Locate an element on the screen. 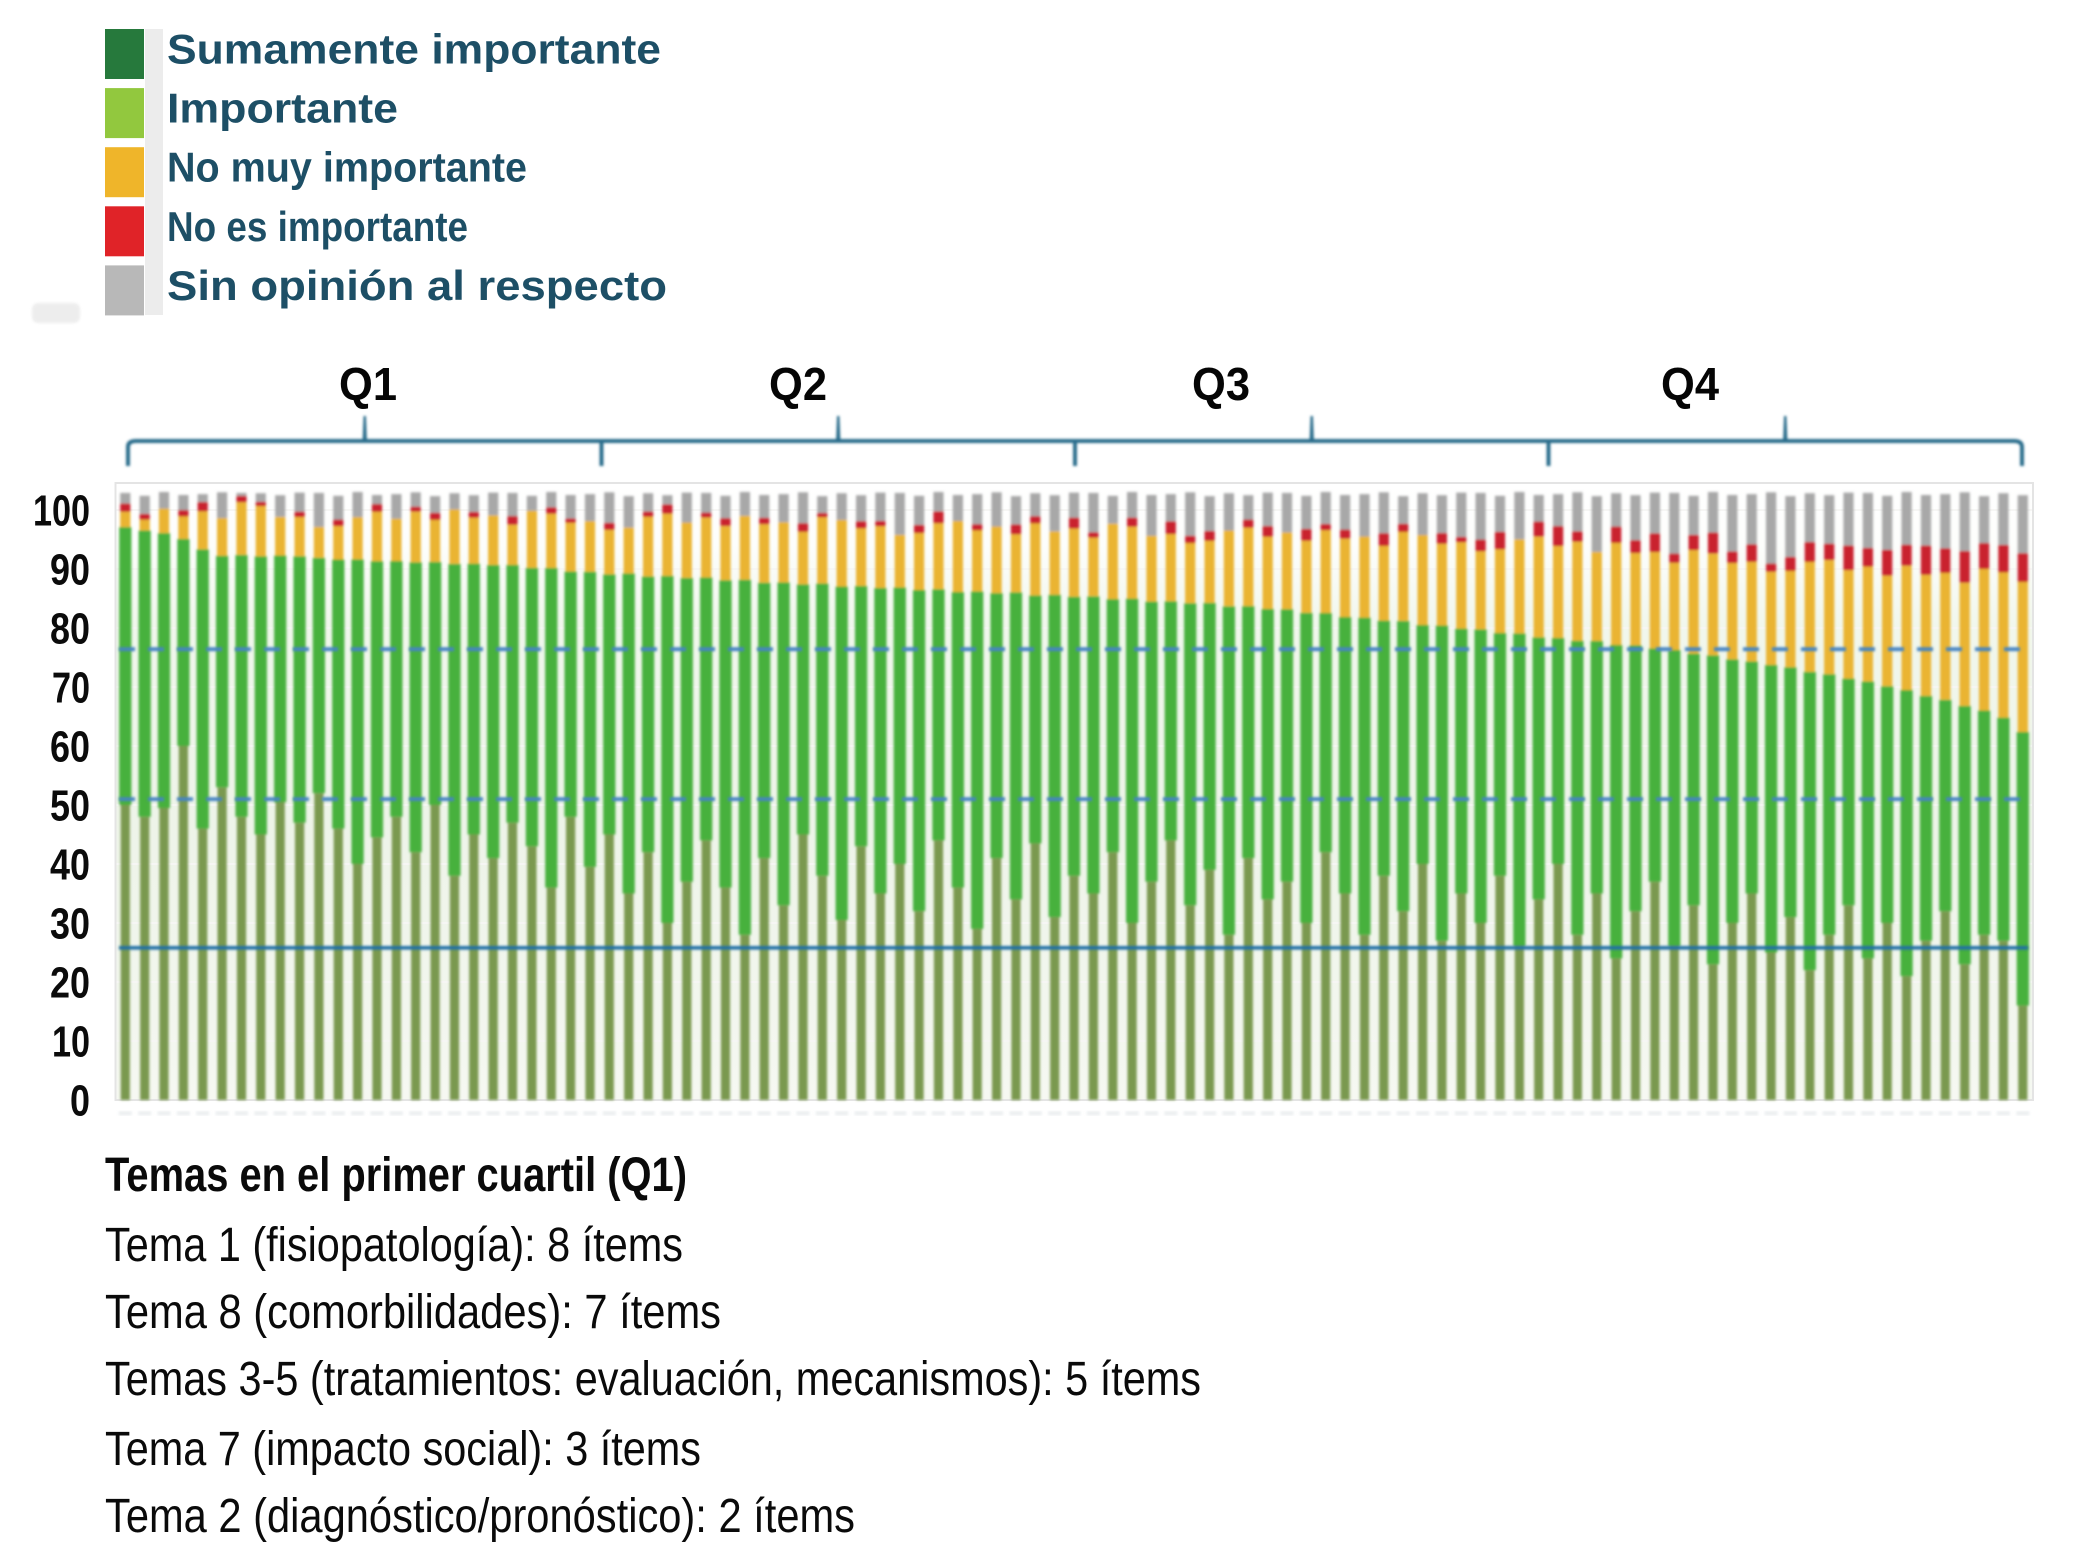  svg-text: Sumamente importante is located at coordinates (414, 49).